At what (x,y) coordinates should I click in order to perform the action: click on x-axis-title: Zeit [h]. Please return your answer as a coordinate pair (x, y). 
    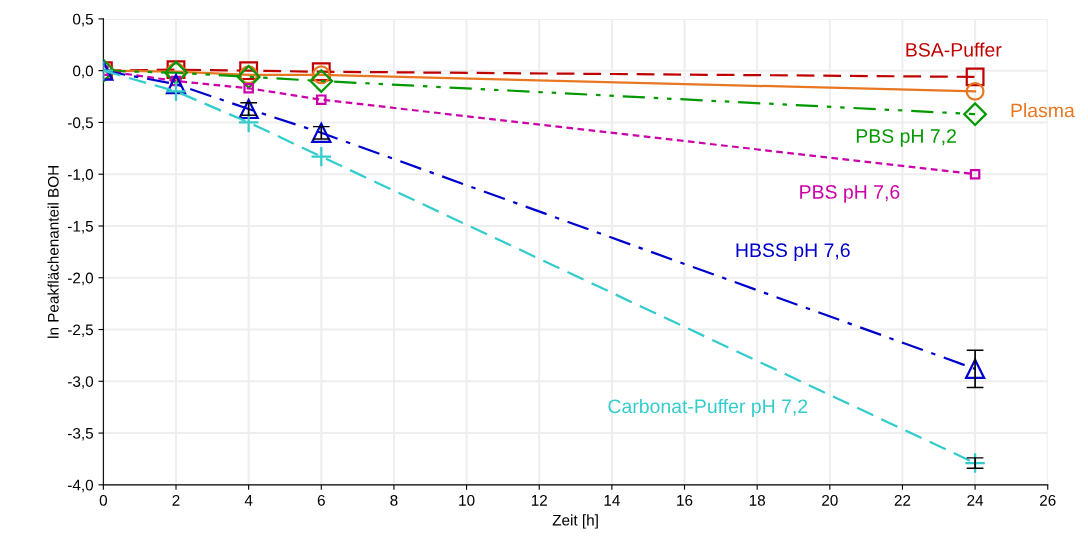
    Looking at the image, I should click on (575, 521).